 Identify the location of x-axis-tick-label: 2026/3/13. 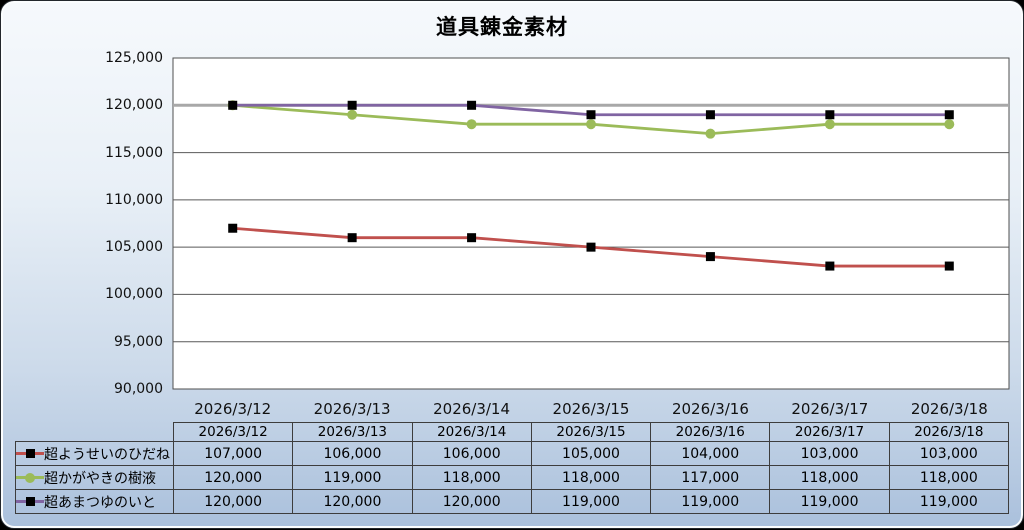
(352, 409).